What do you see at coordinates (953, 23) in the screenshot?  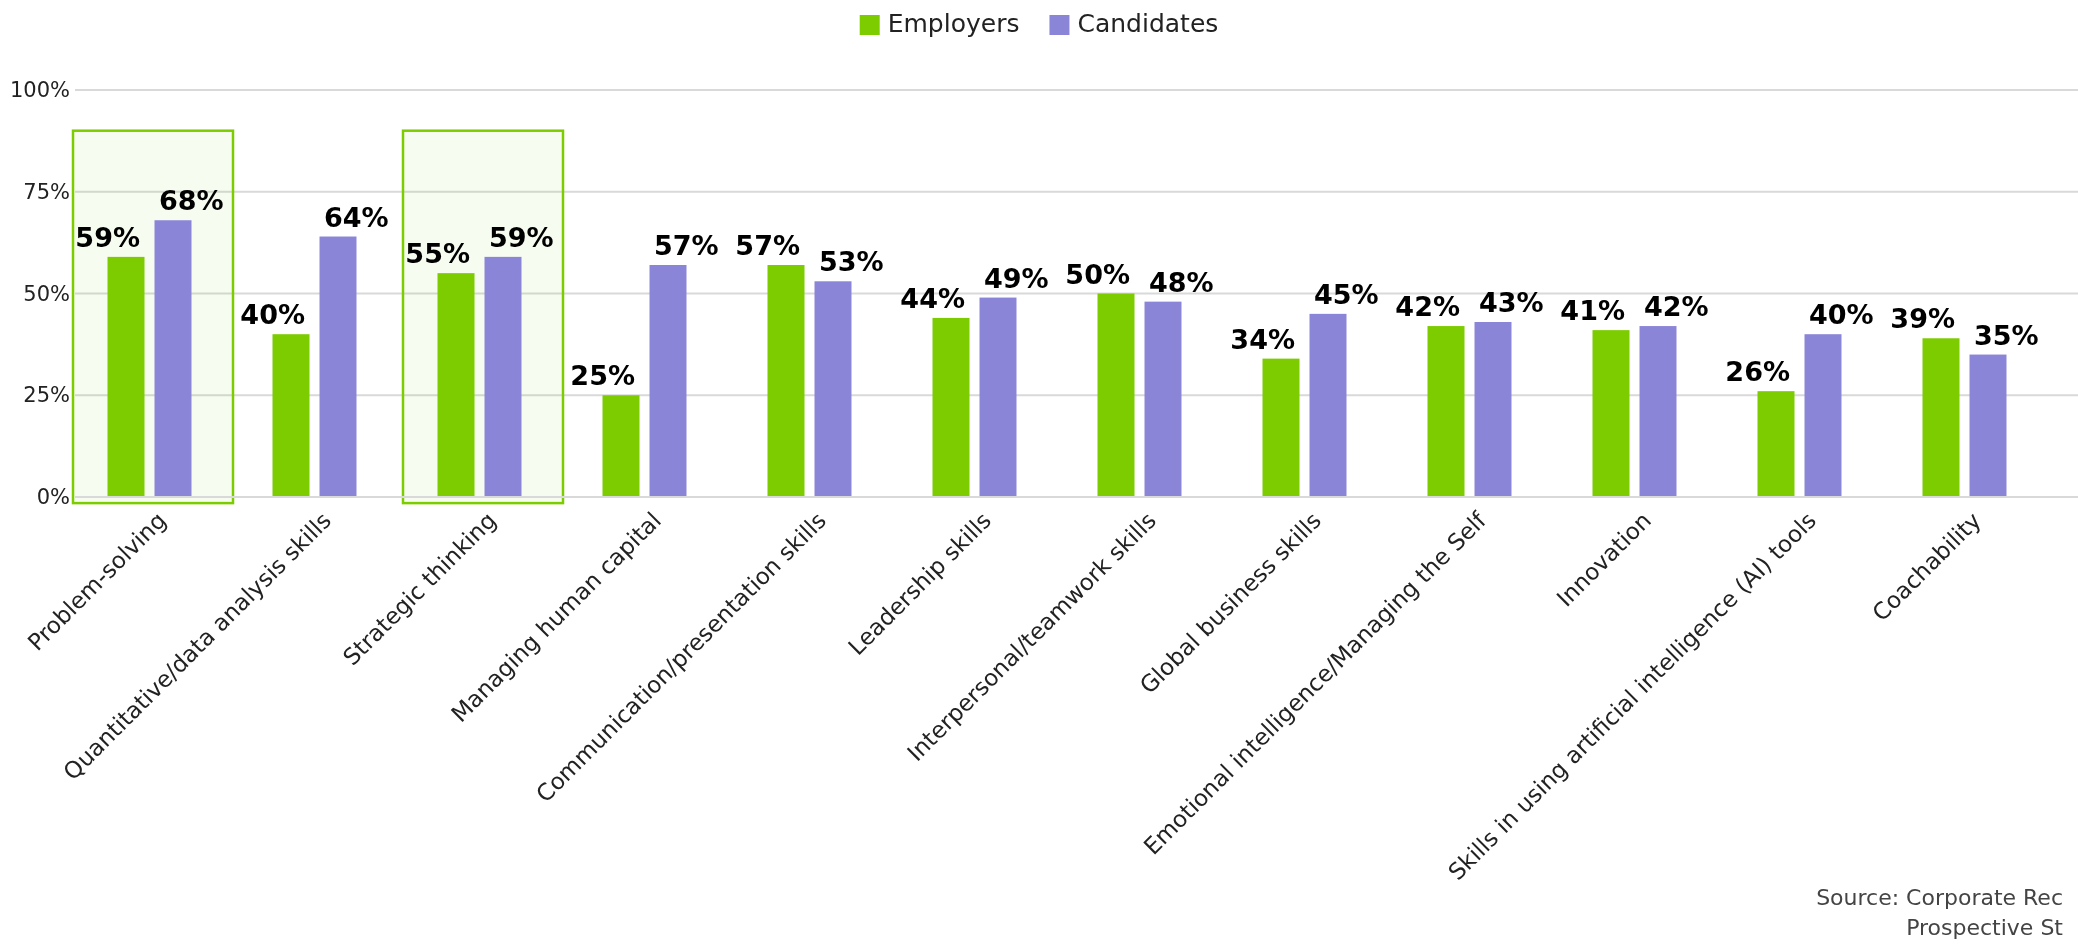 I see `legend-label: Employers` at bounding box center [953, 23].